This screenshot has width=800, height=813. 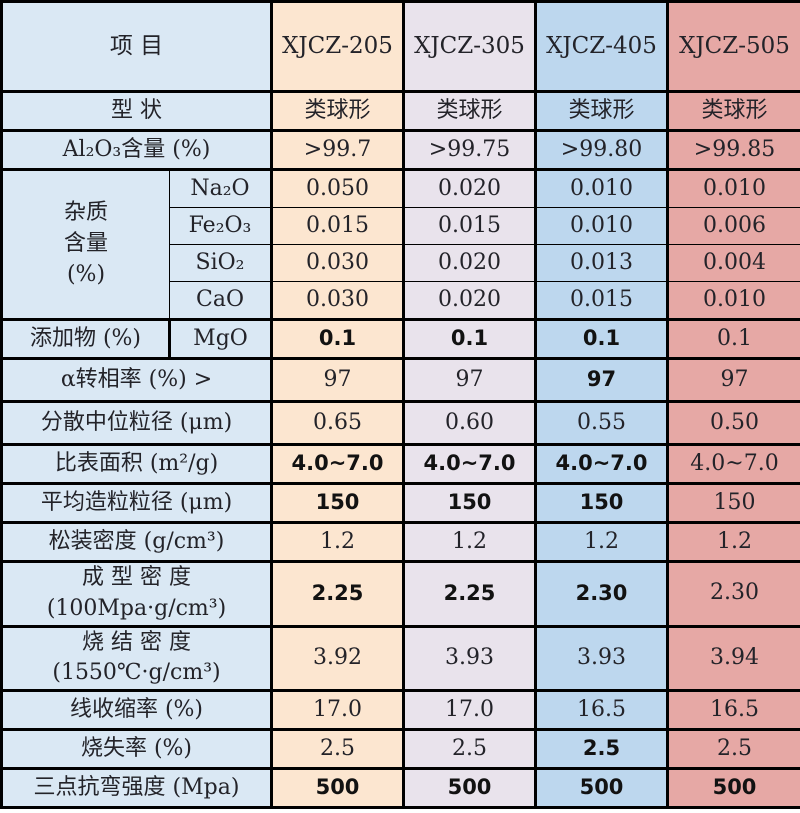 What do you see at coordinates (337, 301) in the screenshot?
I see `cao-xjcz205: 0.030` at bounding box center [337, 301].